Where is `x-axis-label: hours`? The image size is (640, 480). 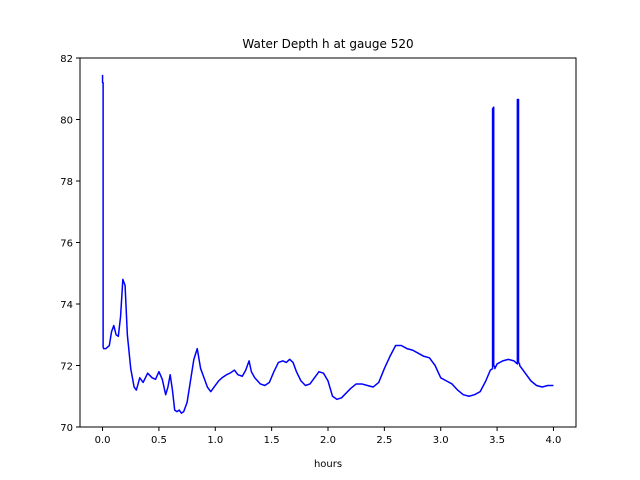 x-axis-label: hours is located at coordinates (328, 464).